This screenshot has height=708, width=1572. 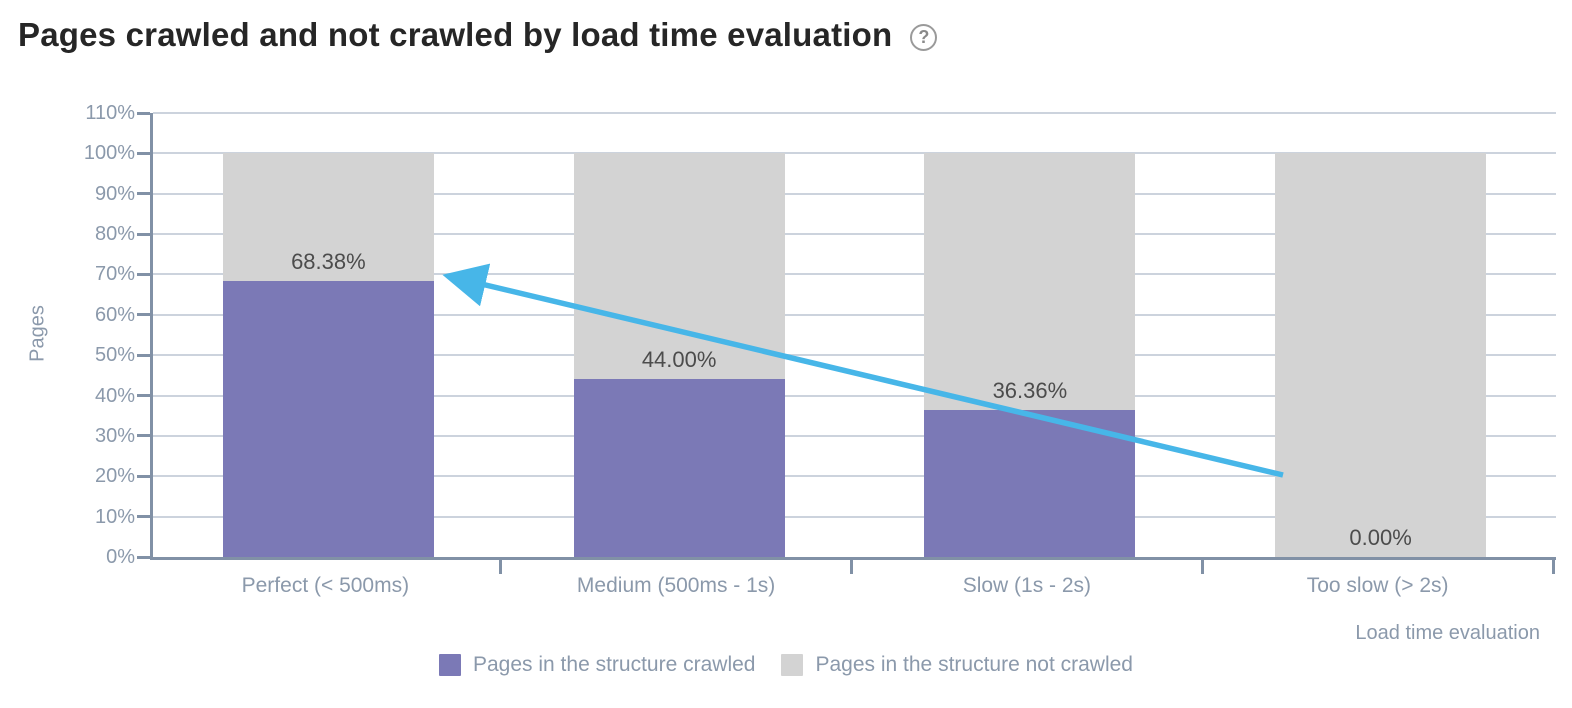 I want to click on y-axis-tick-label: 60%, so click(x=114, y=314).